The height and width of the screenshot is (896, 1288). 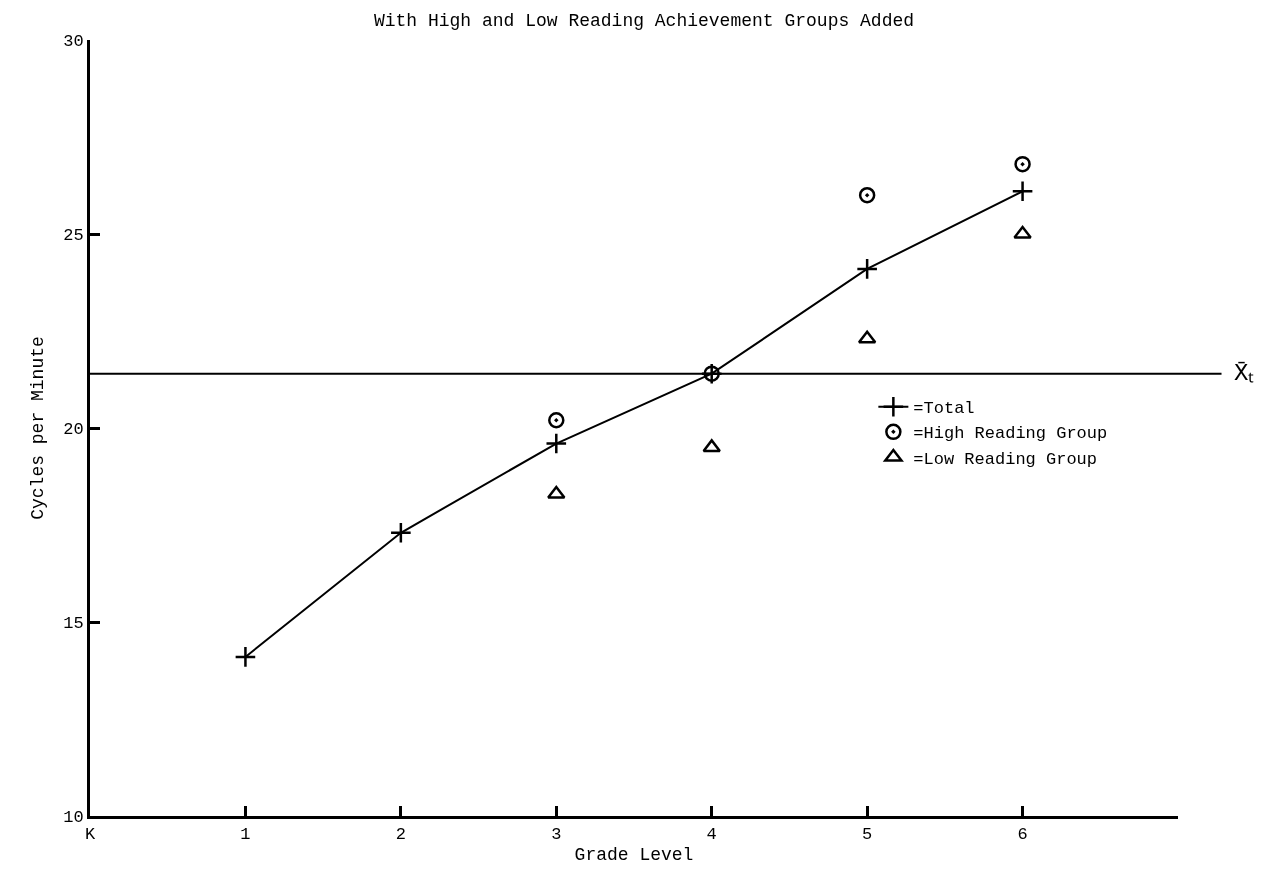 What do you see at coordinates (245, 835) in the screenshot?
I see `x-tick-label: 1` at bounding box center [245, 835].